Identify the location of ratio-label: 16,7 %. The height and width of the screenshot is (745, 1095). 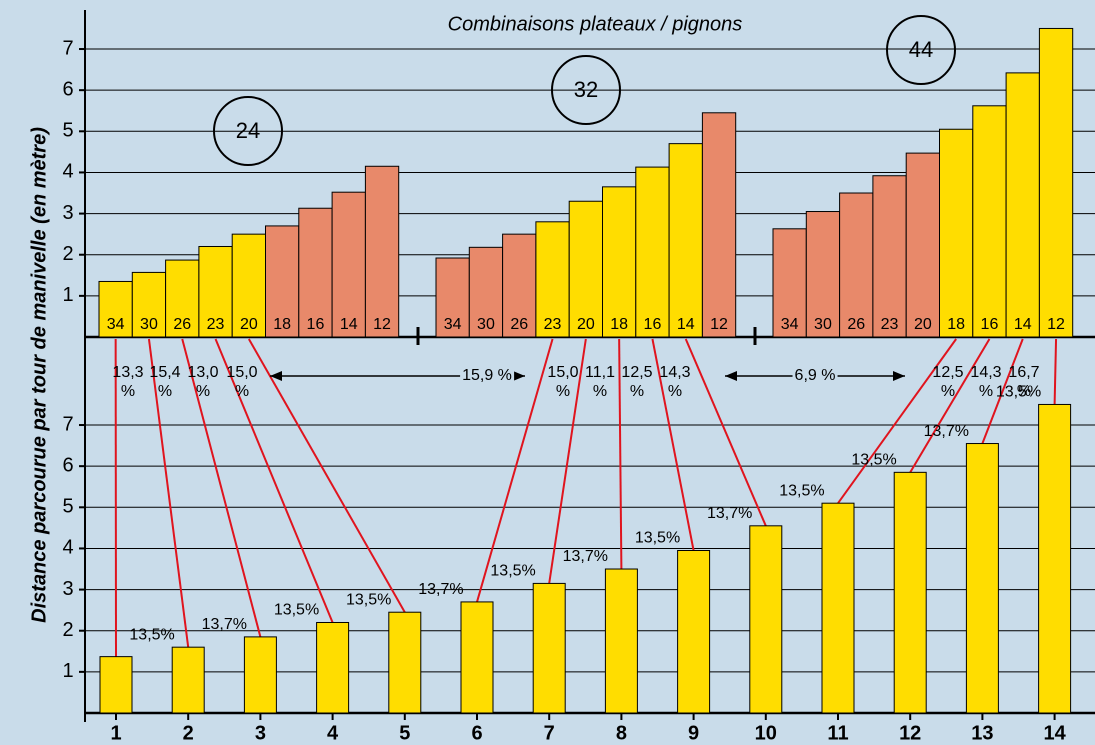
(1024, 382).